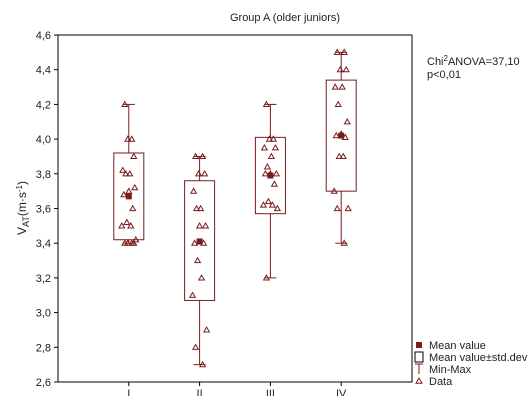 This screenshot has height=396, width=531. What do you see at coordinates (43, 348) in the screenshot?
I see `y-tick-label: 2,8` at bounding box center [43, 348].